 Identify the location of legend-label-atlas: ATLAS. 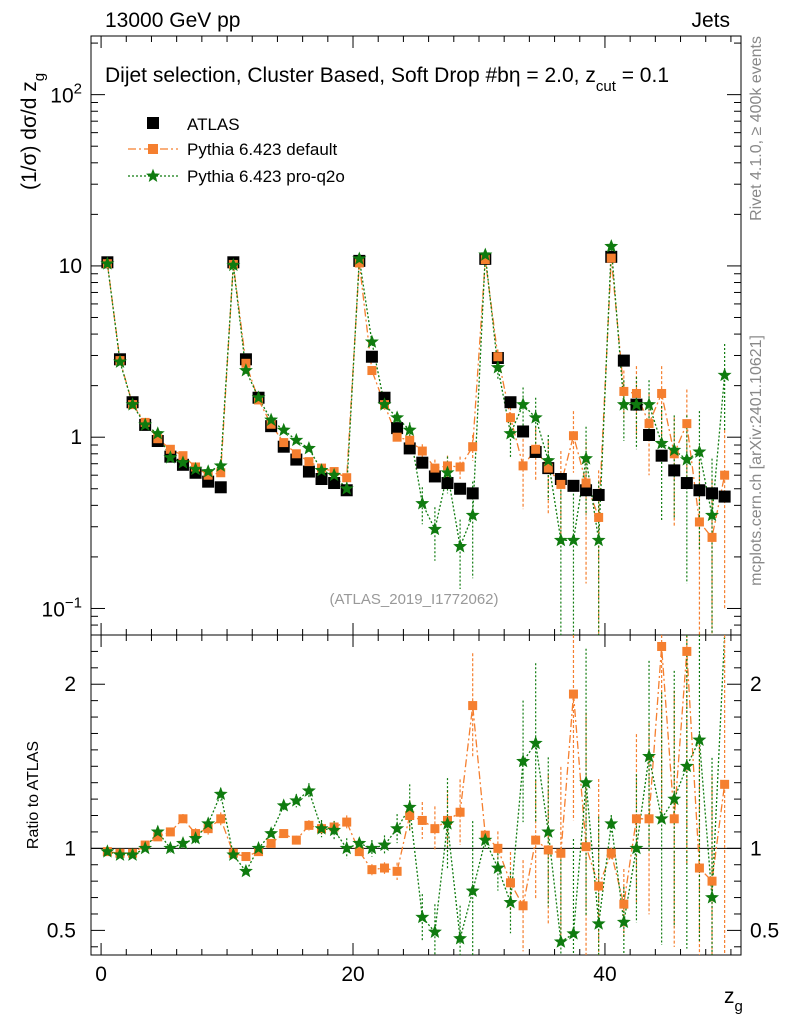
(213, 124).